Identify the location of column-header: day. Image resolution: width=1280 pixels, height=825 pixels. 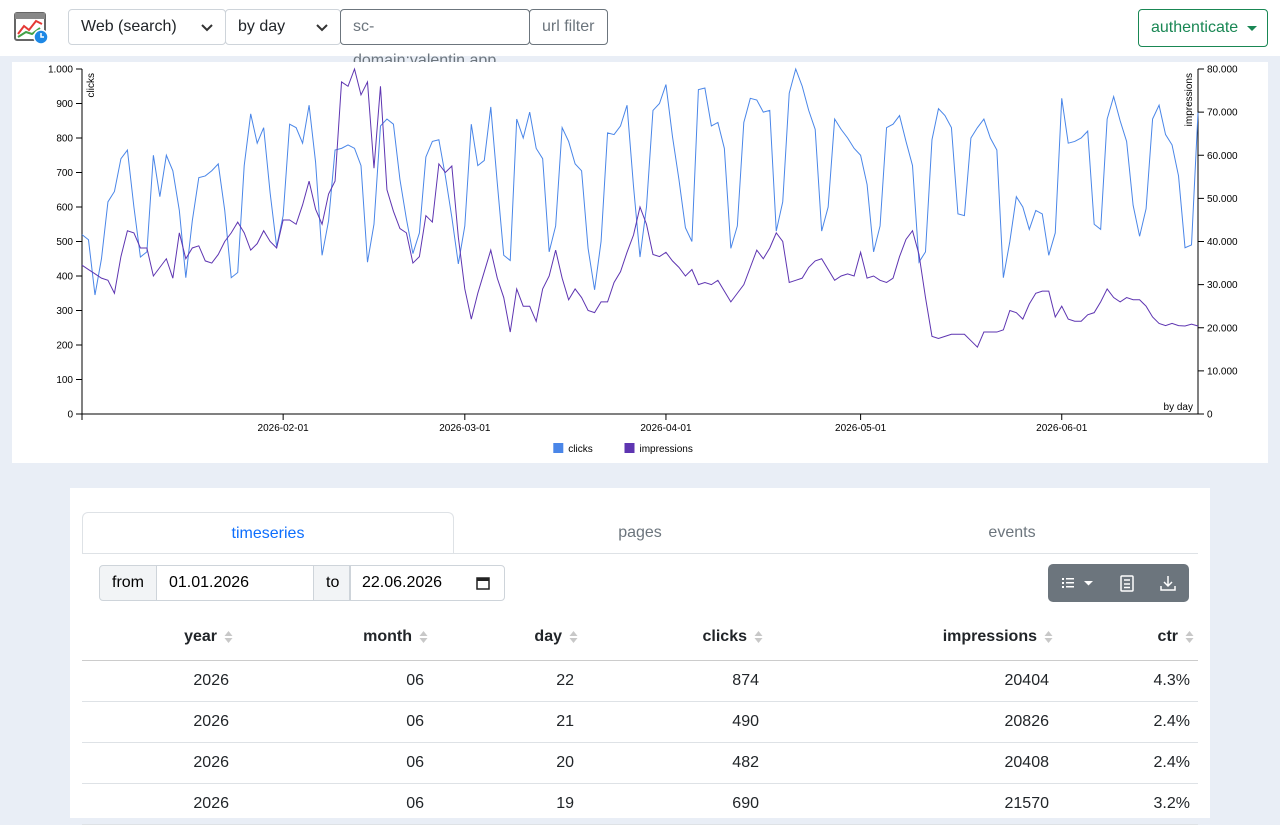
(507, 637).